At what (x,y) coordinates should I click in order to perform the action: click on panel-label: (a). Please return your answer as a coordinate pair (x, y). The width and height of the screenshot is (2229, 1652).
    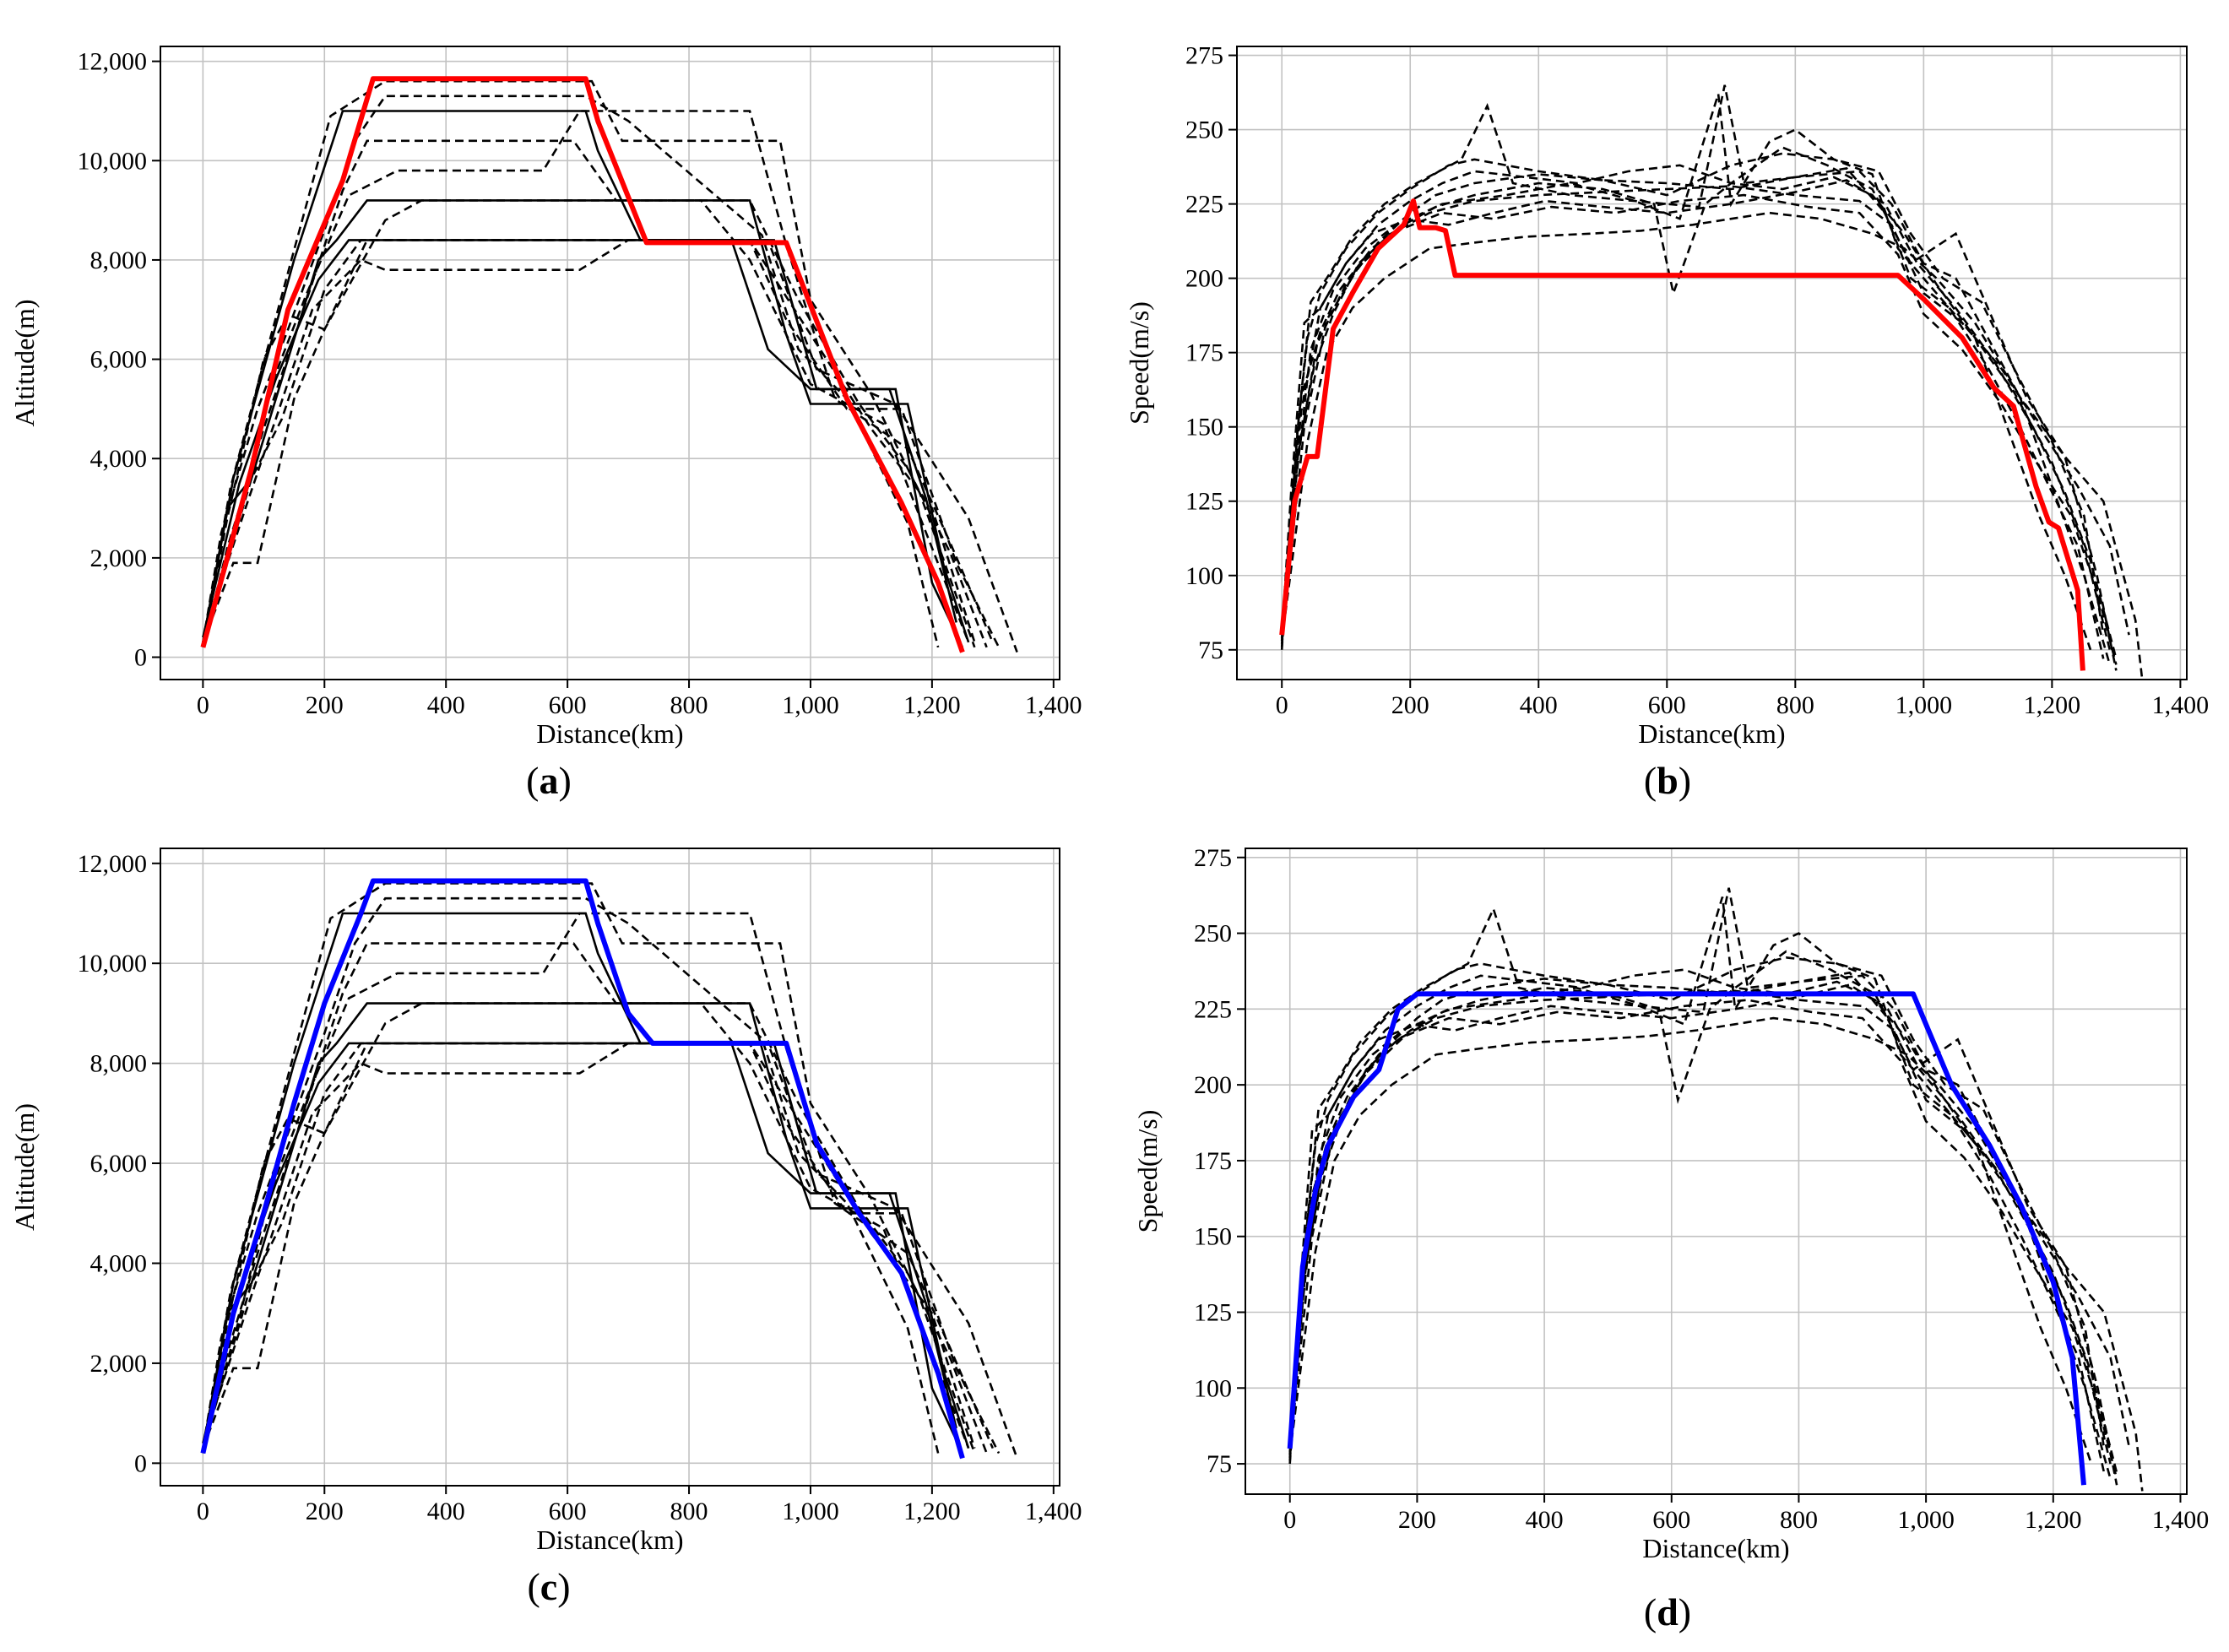
    Looking at the image, I should click on (549, 780).